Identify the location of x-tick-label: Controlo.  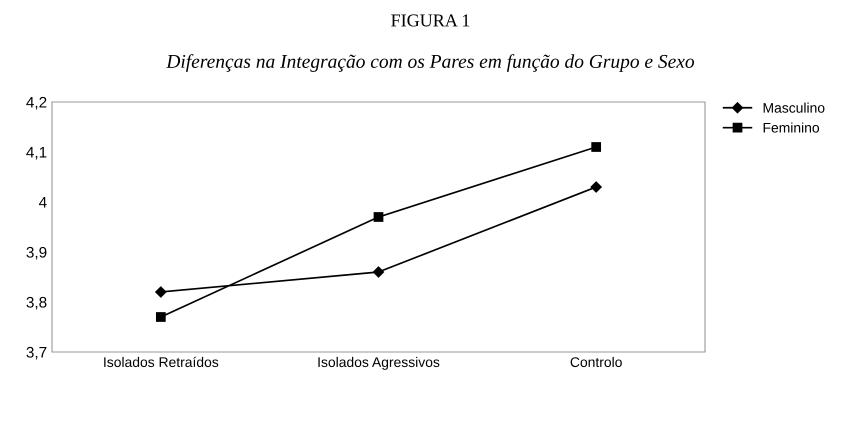
(596, 362).